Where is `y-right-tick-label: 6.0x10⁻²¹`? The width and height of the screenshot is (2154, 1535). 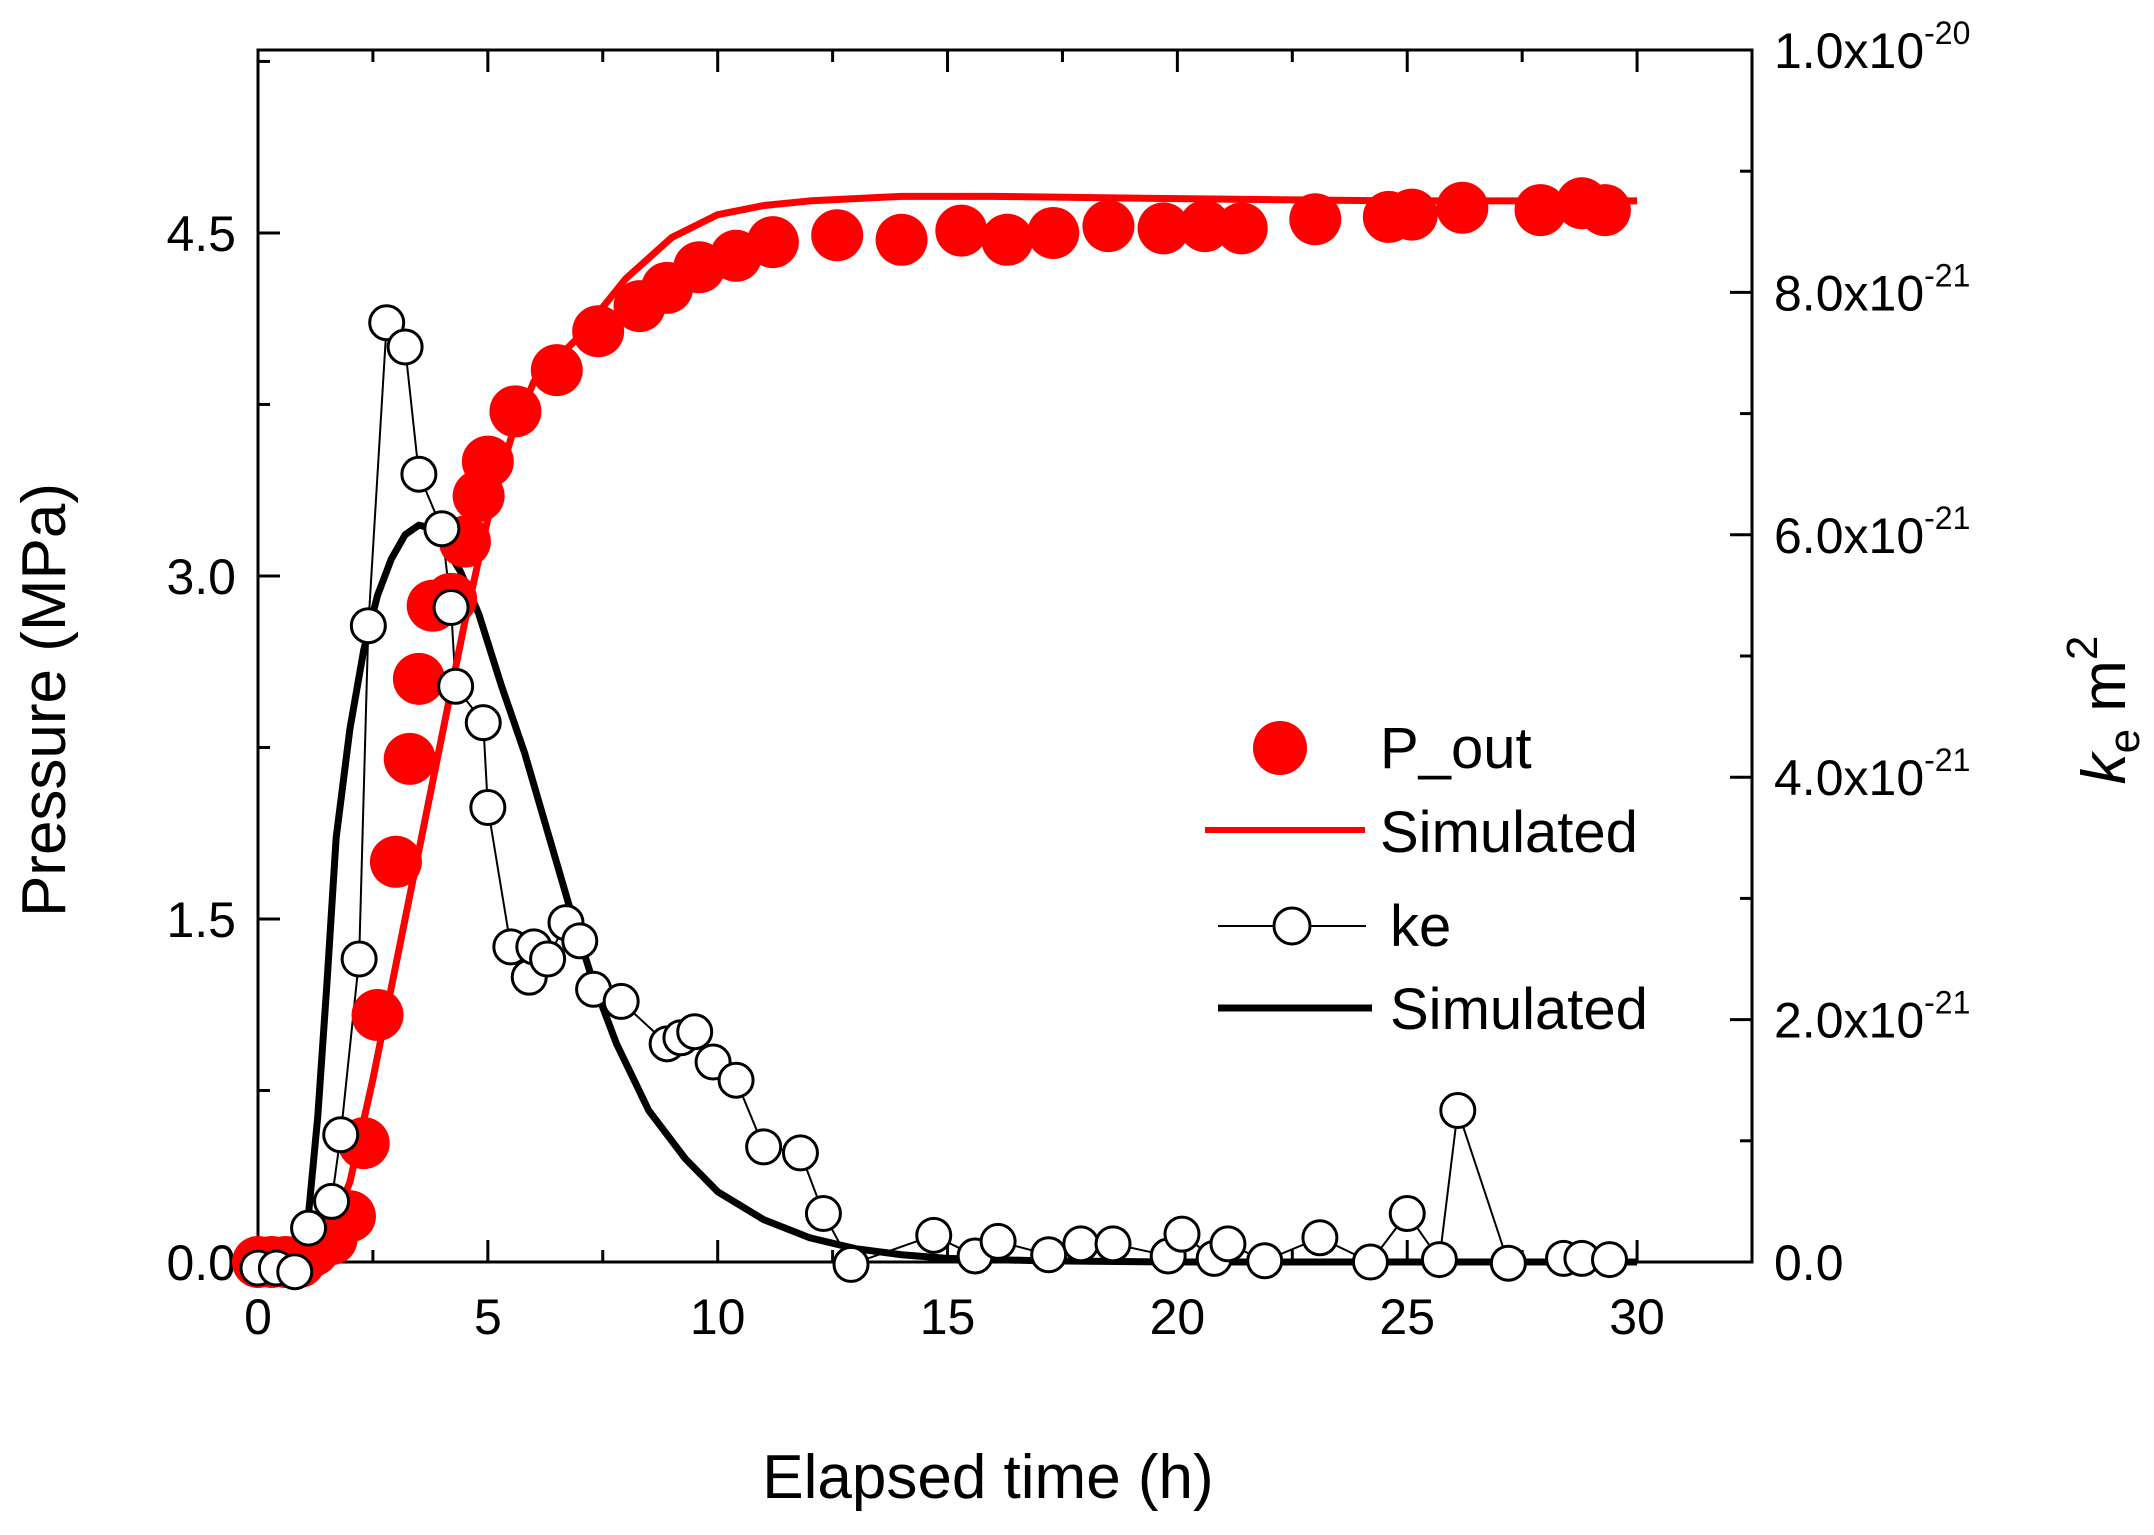 y-right-tick-label: 6.0x10⁻²¹ is located at coordinates (1872, 532).